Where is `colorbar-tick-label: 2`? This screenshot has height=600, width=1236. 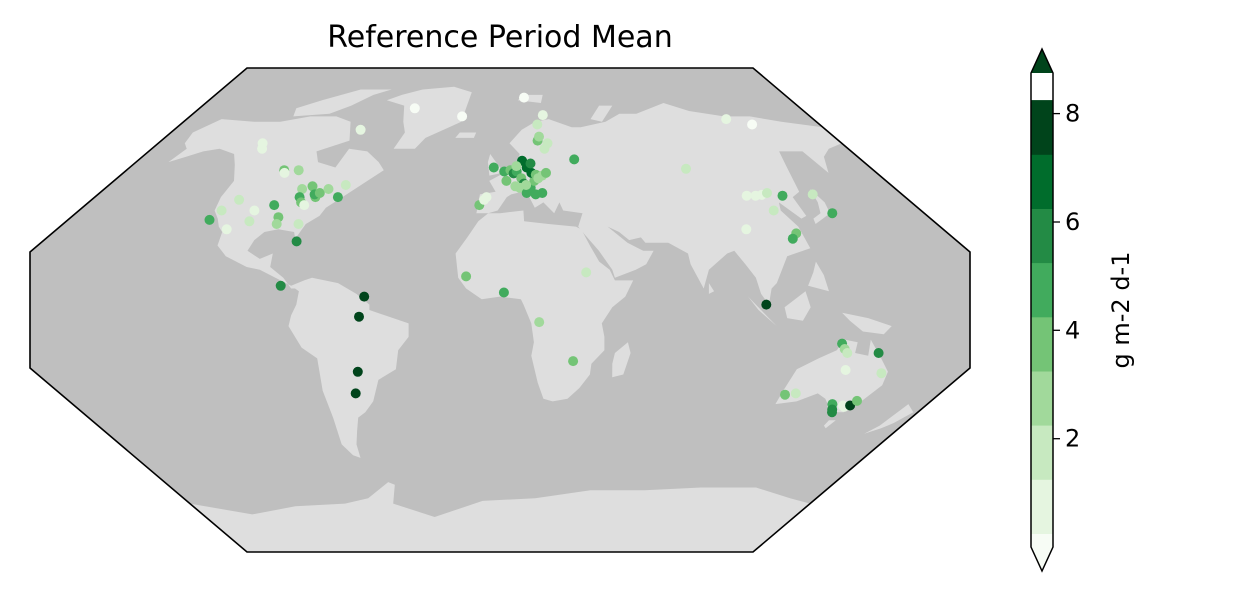 colorbar-tick-label: 2 is located at coordinates (1072, 439).